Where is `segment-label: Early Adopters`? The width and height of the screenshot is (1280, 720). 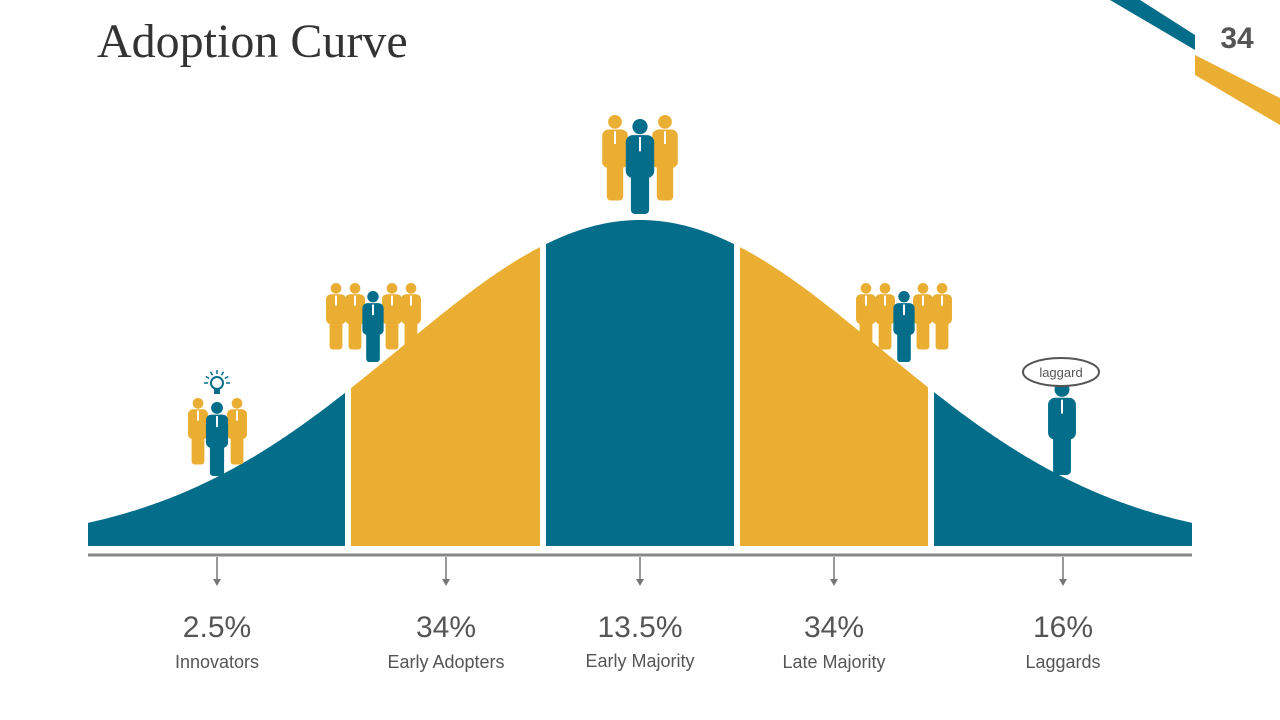 segment-label: Early Adopters is located at coordinates (445, 662).